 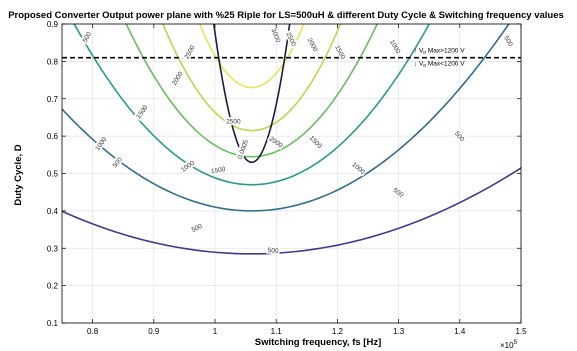 I want to click on x-tick-label: 1.3, so click(x=399, y=331).